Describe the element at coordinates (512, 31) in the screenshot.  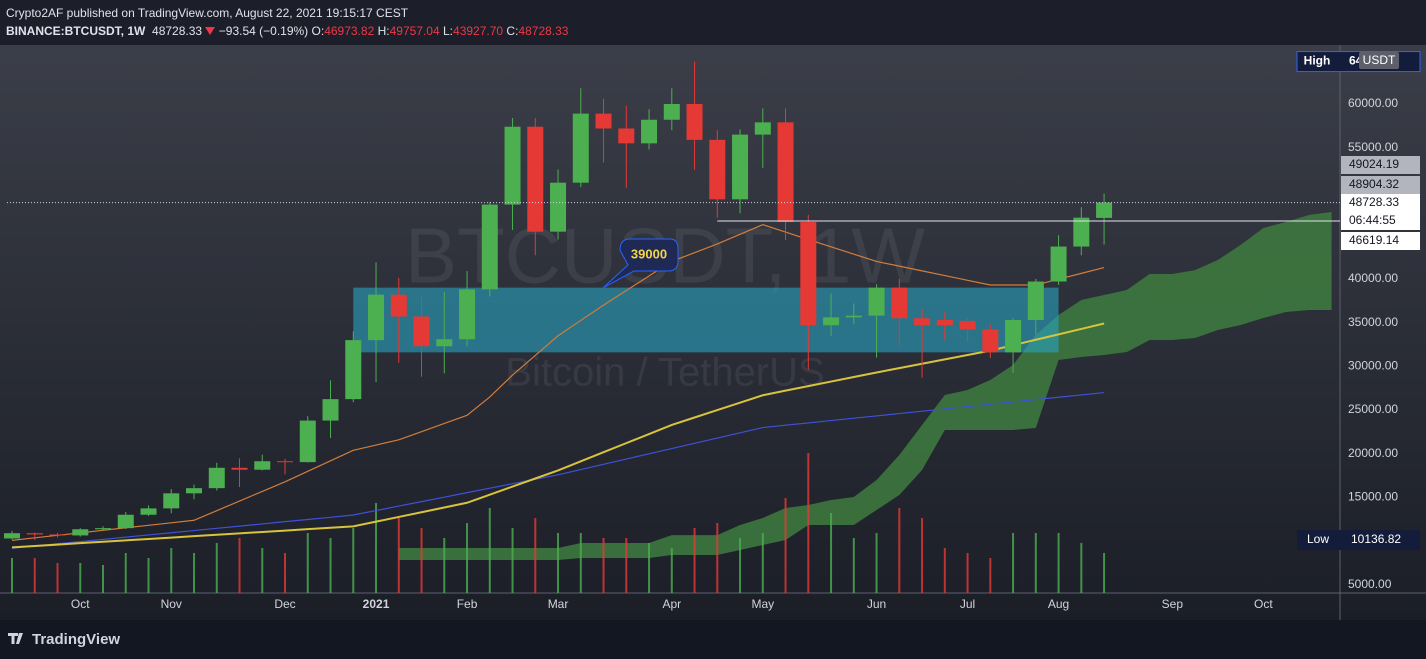
I see `close-label: C:` at that location.